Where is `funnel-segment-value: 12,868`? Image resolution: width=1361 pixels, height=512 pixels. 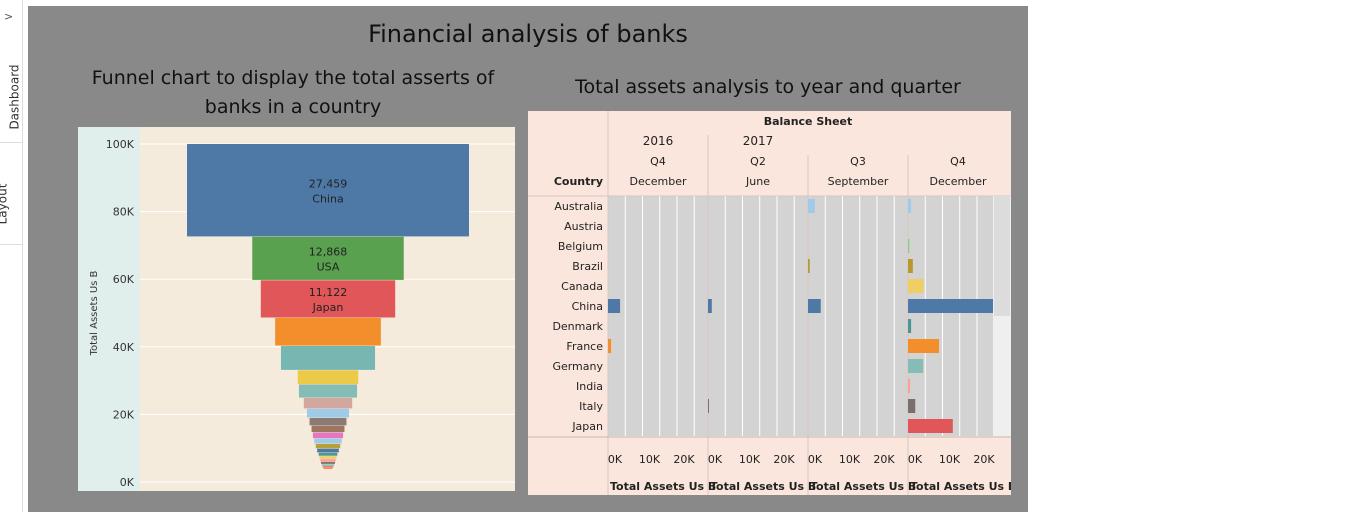
funnel-segment-value: 12,868 is located at coordinates (328, 252).